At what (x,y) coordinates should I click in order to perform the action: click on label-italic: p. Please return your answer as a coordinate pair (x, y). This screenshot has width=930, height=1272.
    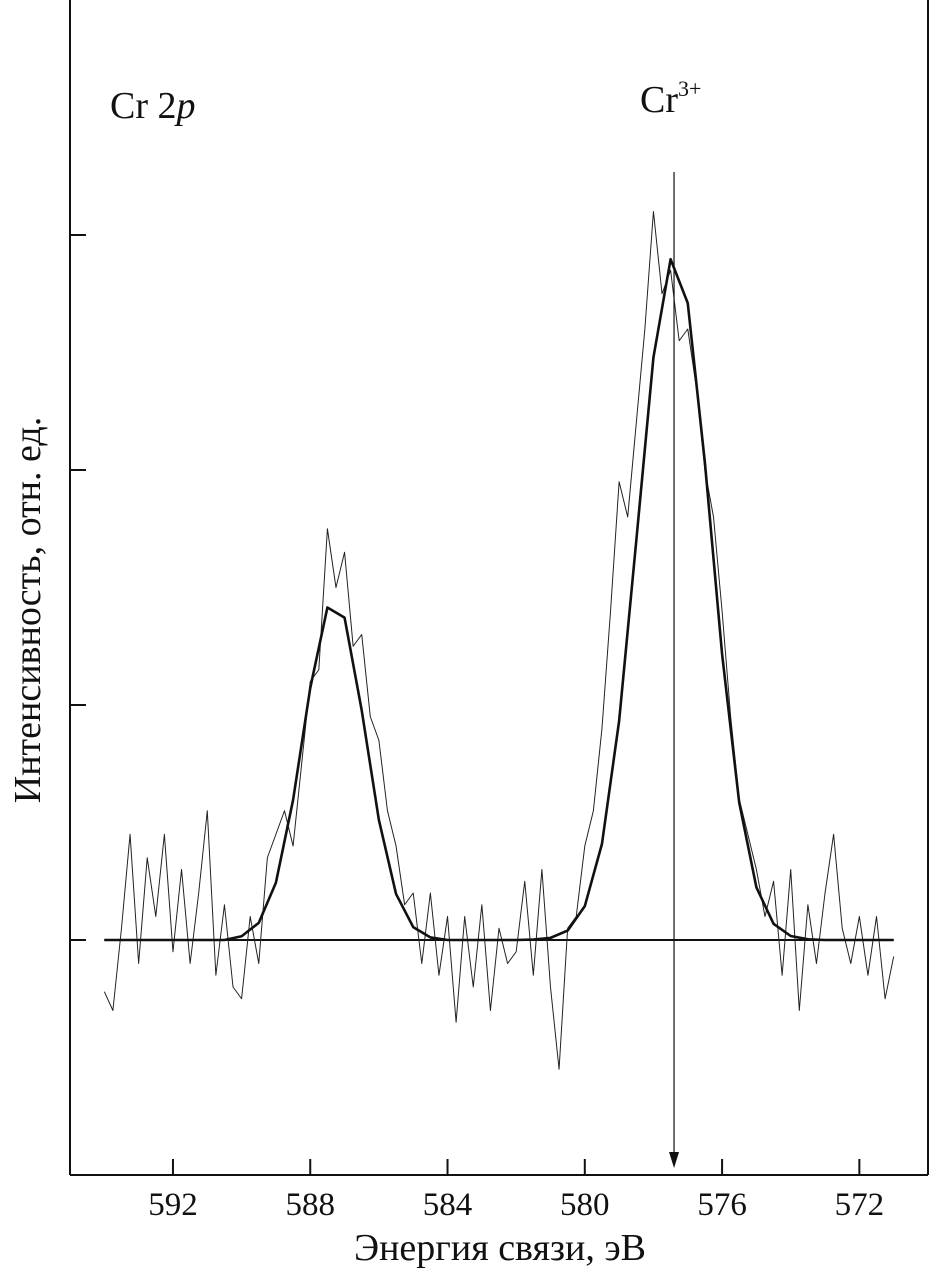
    Looking at the image, I should click on (185, 106).